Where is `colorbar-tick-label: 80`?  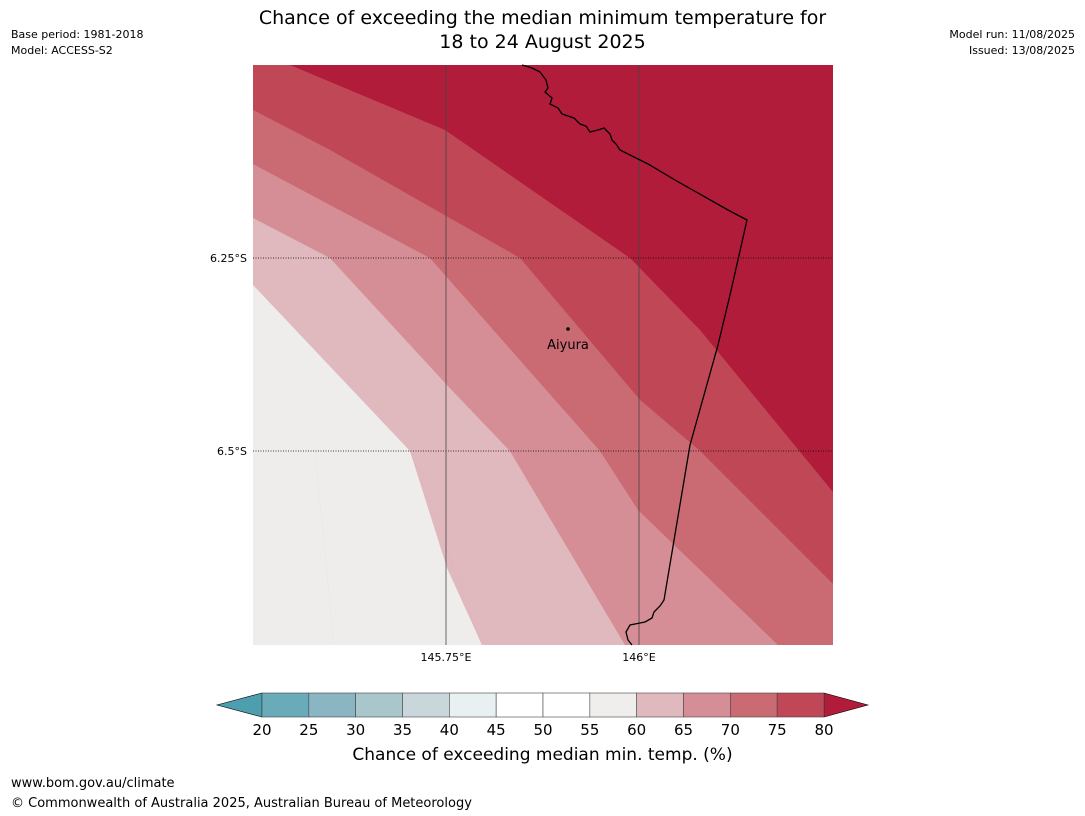 colorbar-tick-label: 80 is located at coordinates (823, 730).